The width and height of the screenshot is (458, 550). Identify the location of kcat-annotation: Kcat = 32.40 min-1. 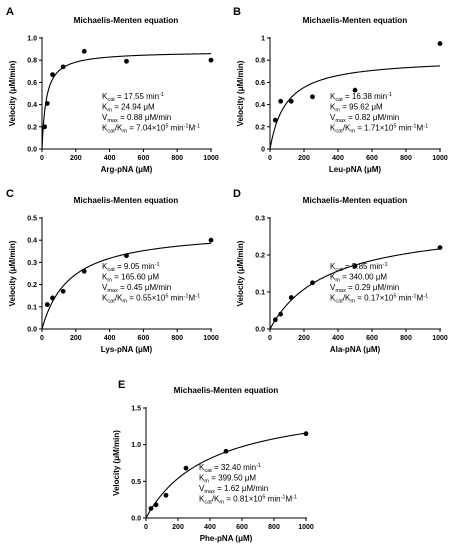
(230, 468).